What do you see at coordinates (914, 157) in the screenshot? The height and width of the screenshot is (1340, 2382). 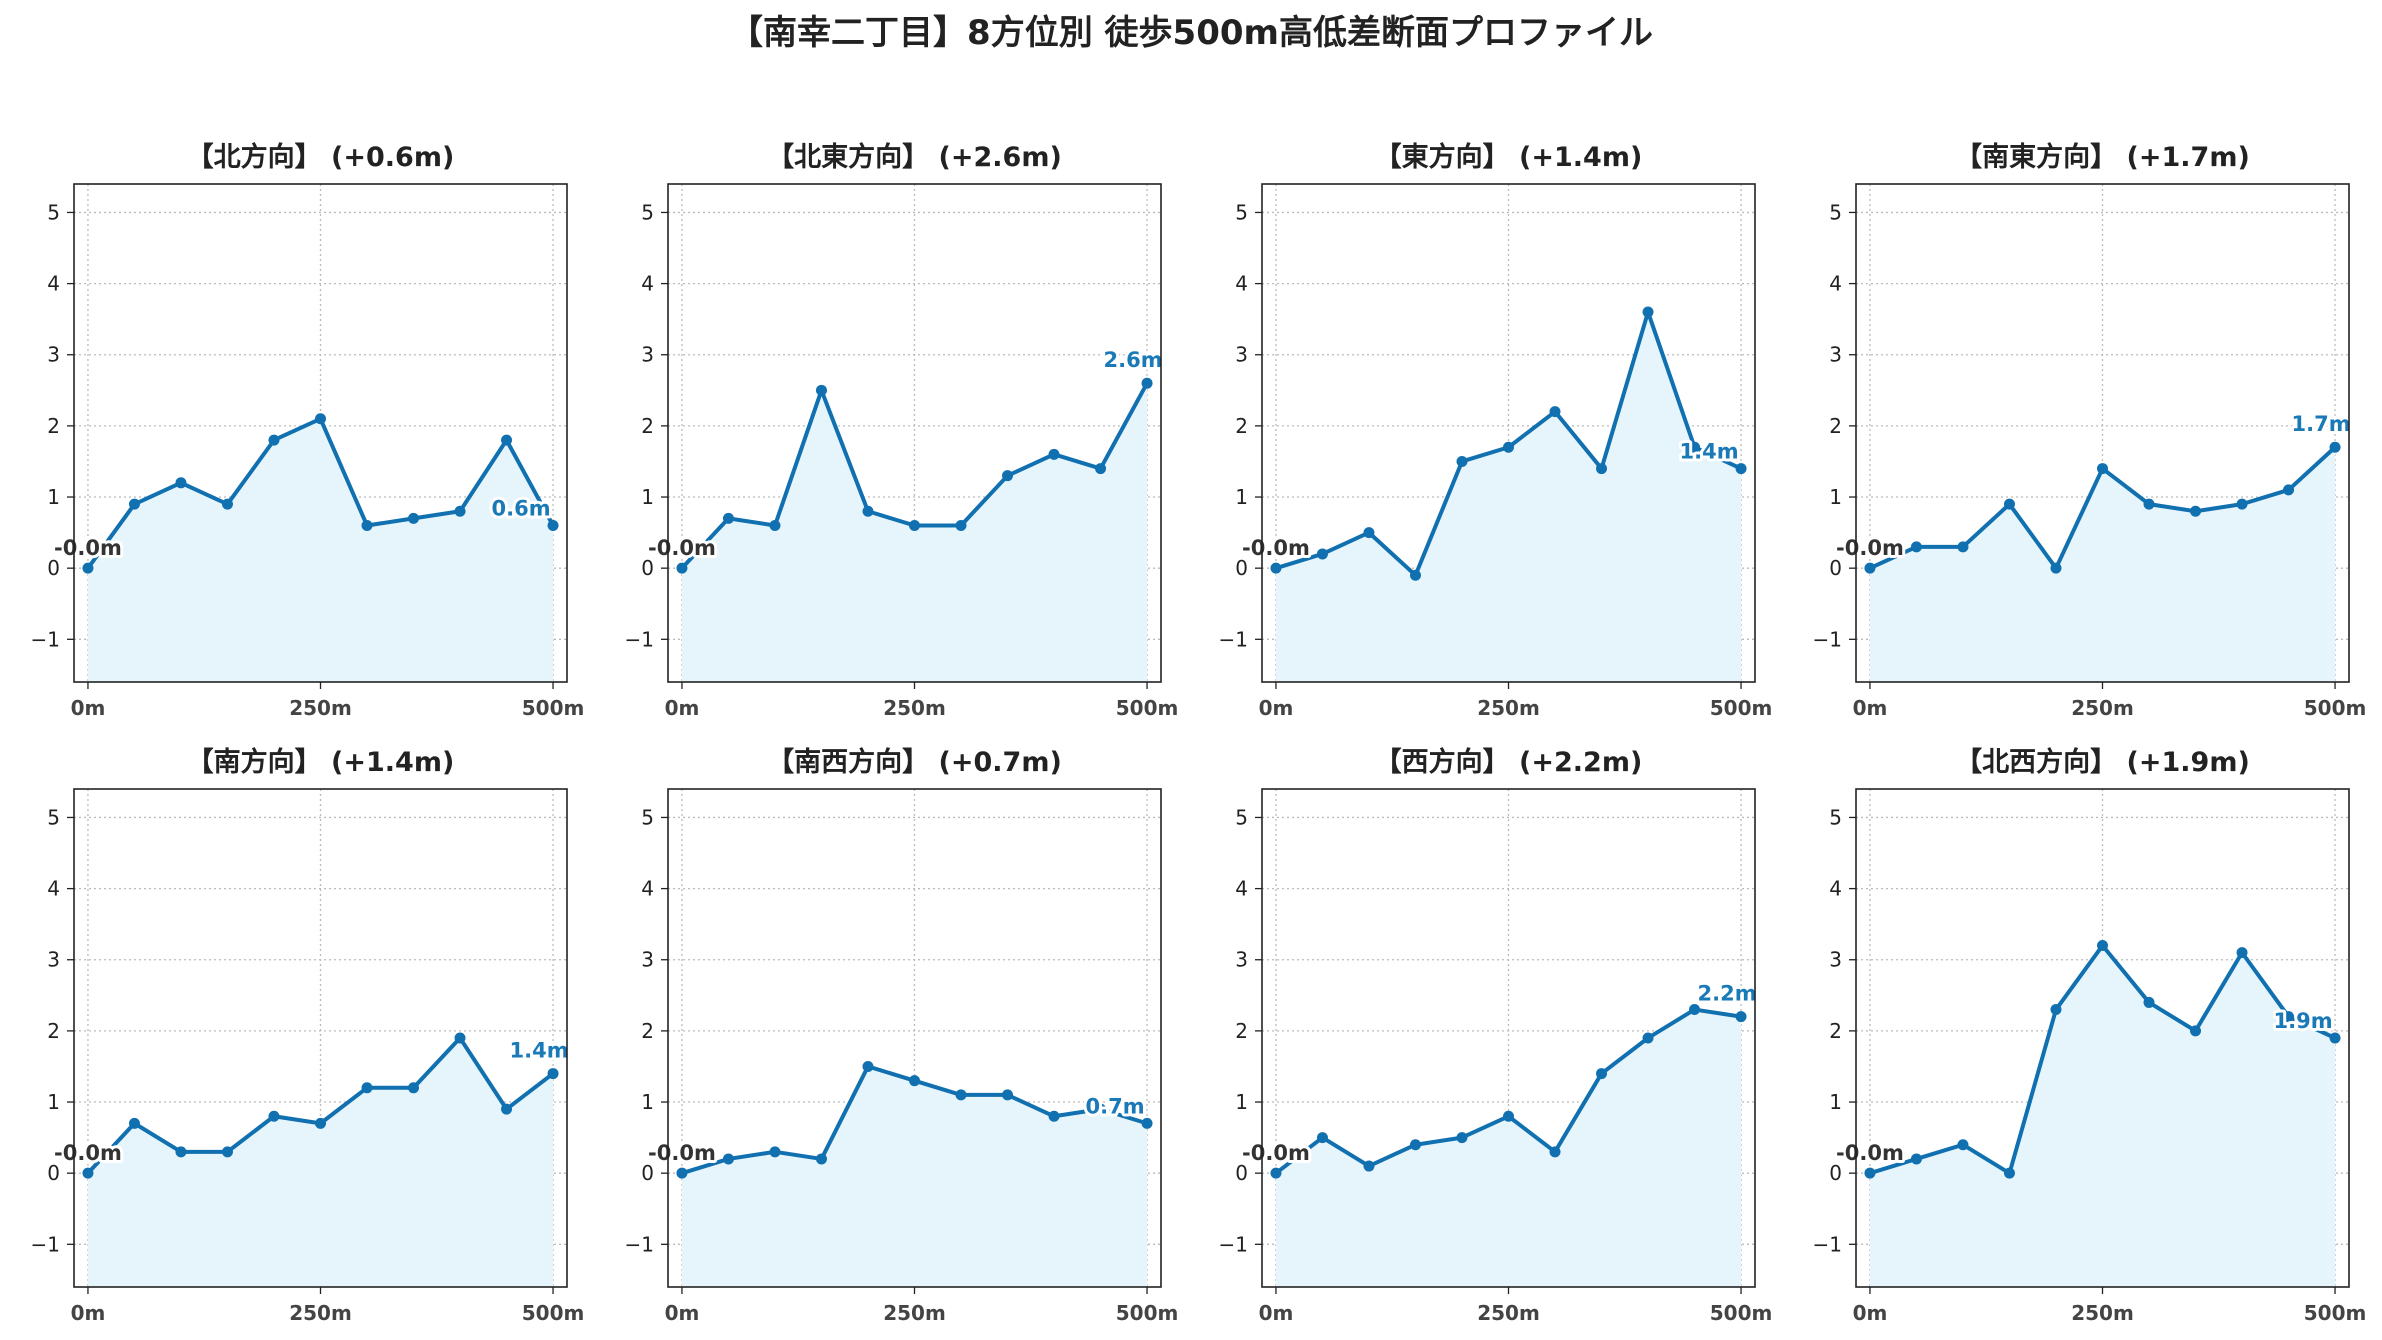 I see `panel-title: 【北東方向】 (+2.6m)` at bounding box center [914, 157].